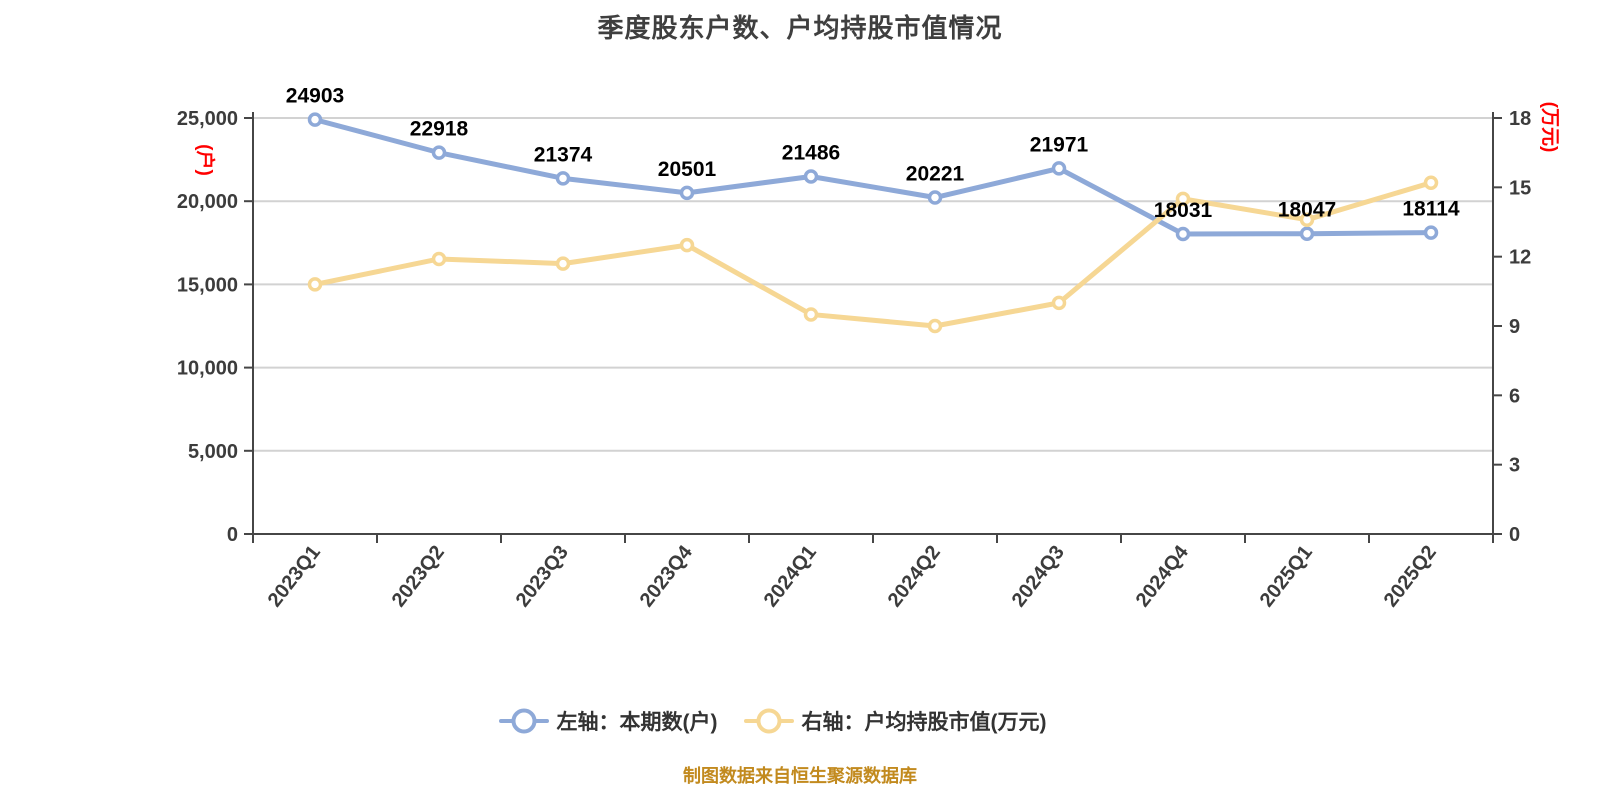 The image size is (1600, 800). What do you see at coordinates (315, 96) in the screenshot?
I see `data-point-label: 24903` at bounding box center [315, 96].